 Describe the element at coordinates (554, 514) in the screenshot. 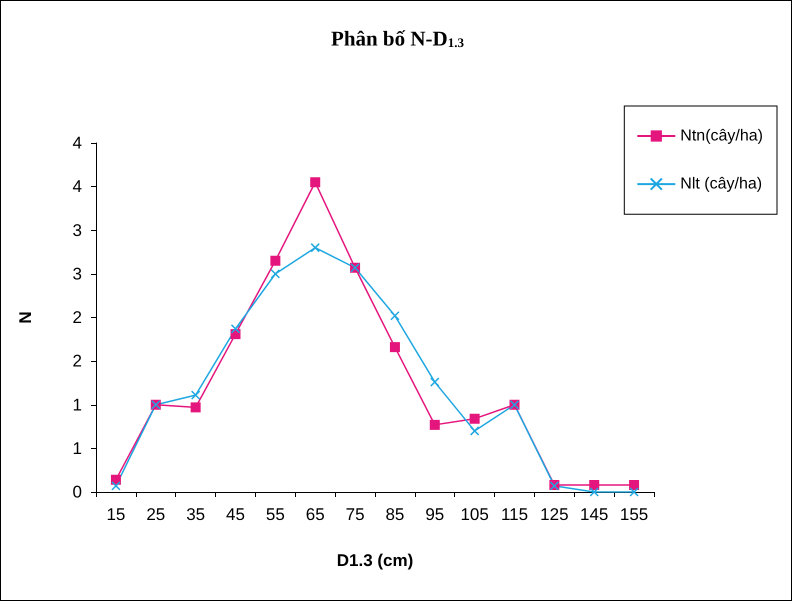

I see `x-tick-label: 125` at that location.